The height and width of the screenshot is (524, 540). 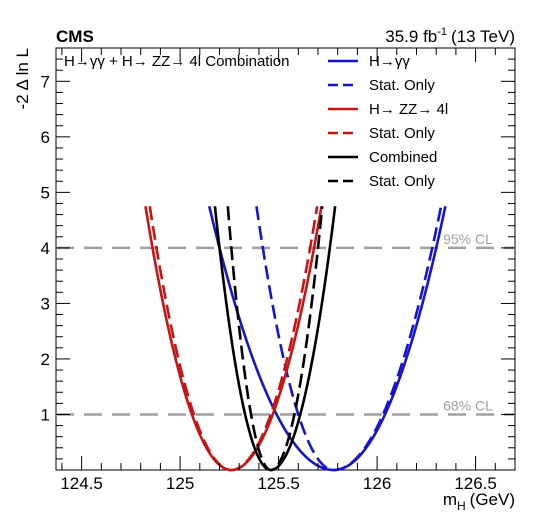 I want to click on luminosity-label: 35.9 fb-1 (13 TeV), so click(x=450, y=36).